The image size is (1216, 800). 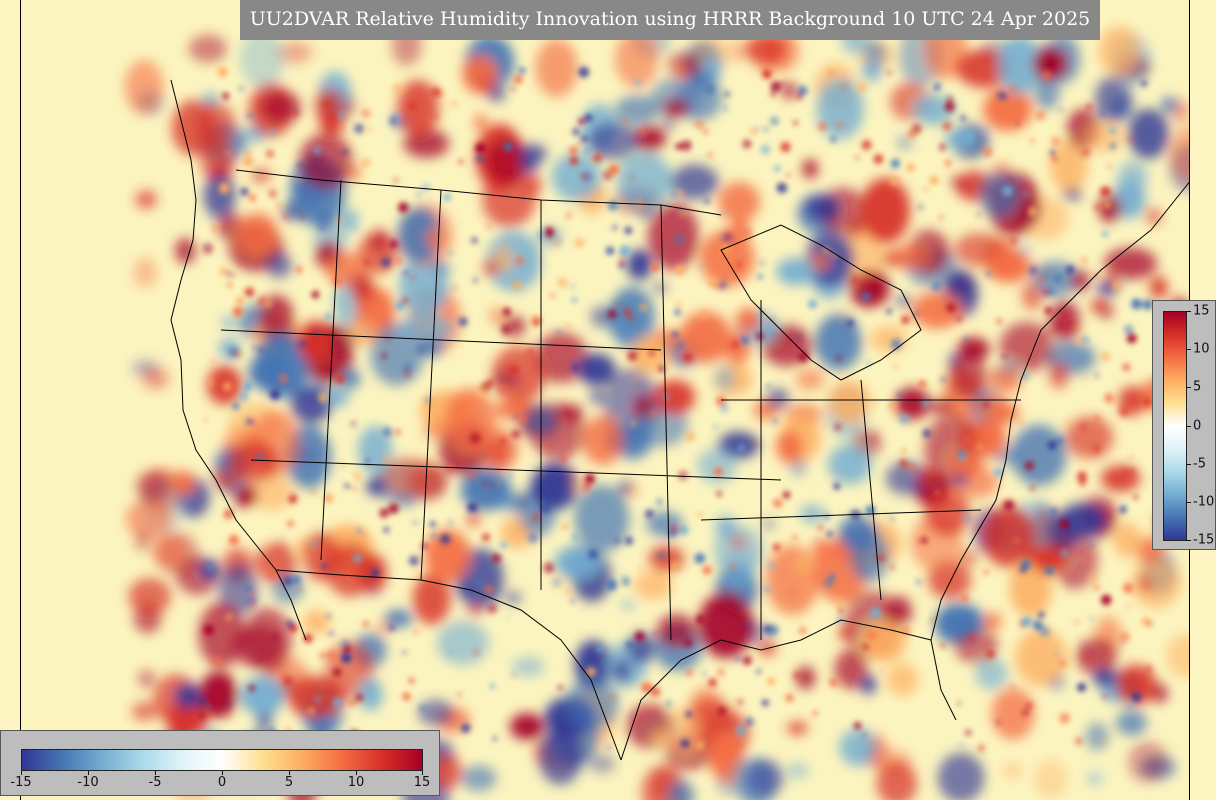 I want to click on state-line-i, so click(x=841, y=515).